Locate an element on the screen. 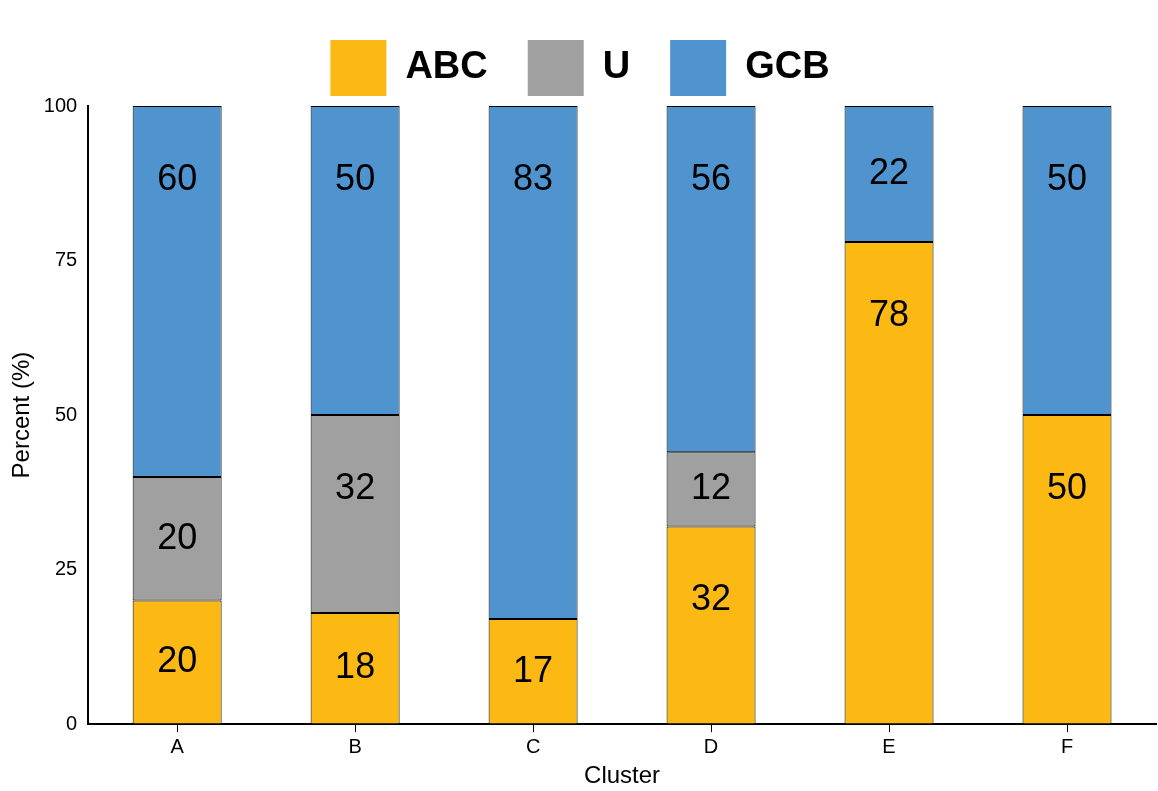 This screenshot has height=791, width=1158. y-tick-label: 100 is located at coordinates (60, 104).